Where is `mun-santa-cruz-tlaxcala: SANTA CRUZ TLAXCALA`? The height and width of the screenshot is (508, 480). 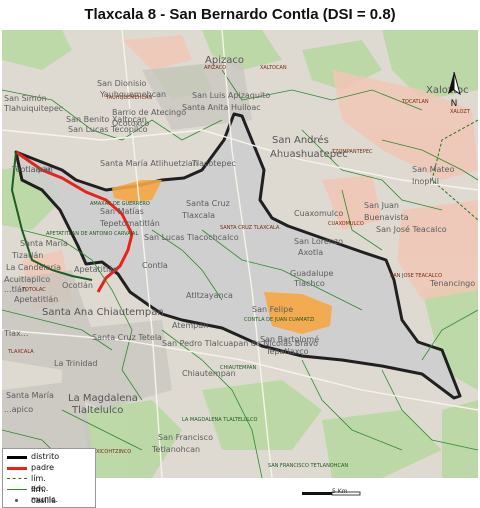
mun-santa-cruz-tlaxcala: SANTA CRUZ TLAXCALA is located at coordinates (250, 228).